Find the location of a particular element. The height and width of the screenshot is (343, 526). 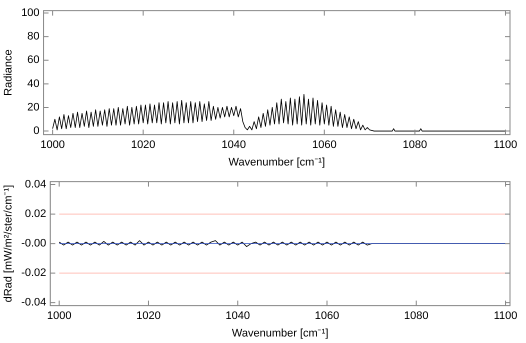

y-tick-label: 100 is located at coordinates (30, 12).